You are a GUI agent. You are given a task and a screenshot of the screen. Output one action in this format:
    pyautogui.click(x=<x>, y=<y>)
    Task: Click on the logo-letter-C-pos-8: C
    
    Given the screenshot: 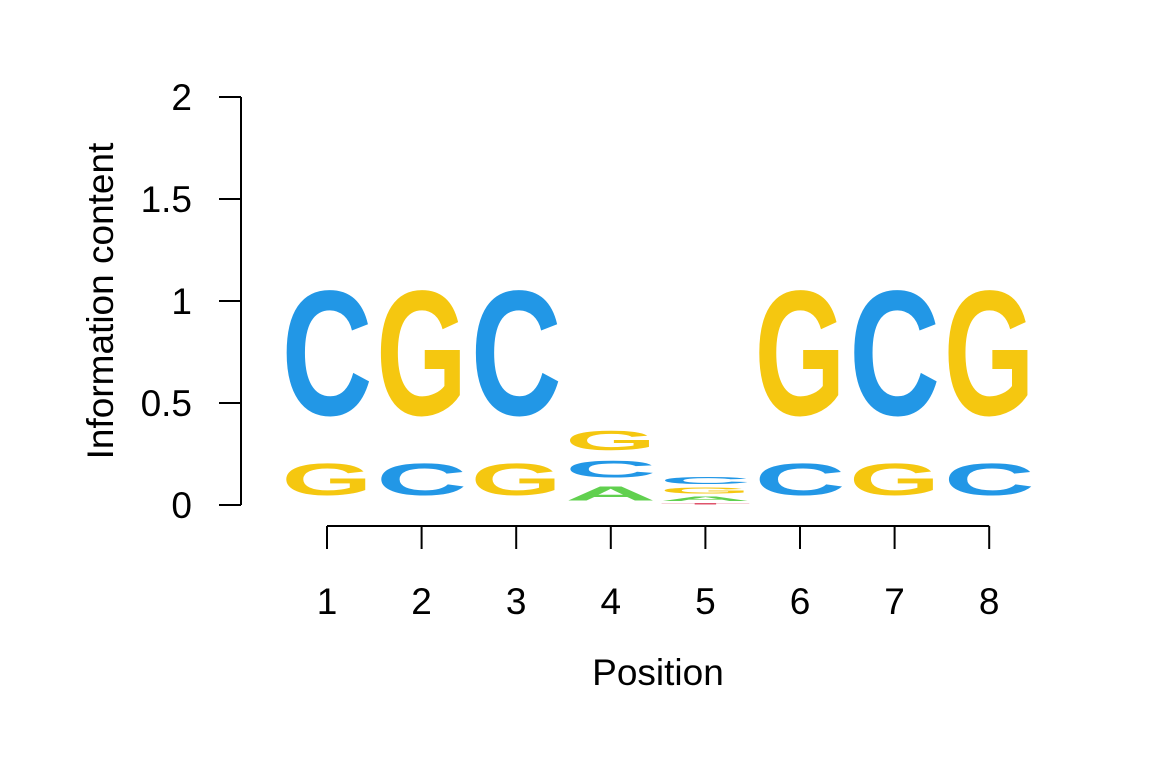 What is the action you would take?
    pyautogui.click(x=989, y=479)
    